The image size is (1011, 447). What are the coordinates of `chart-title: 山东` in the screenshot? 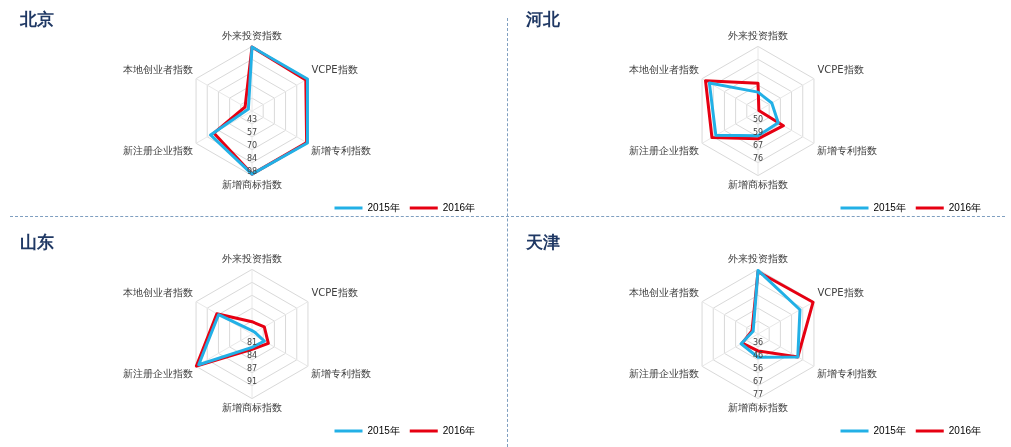 It's located at (37, 241).